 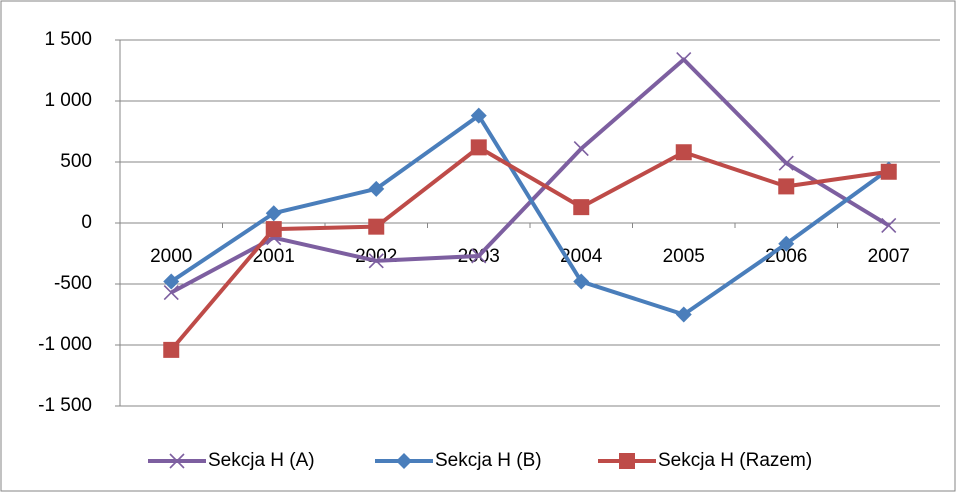 I want to click on y-tick-label: -500, so click(x=73, y=283).